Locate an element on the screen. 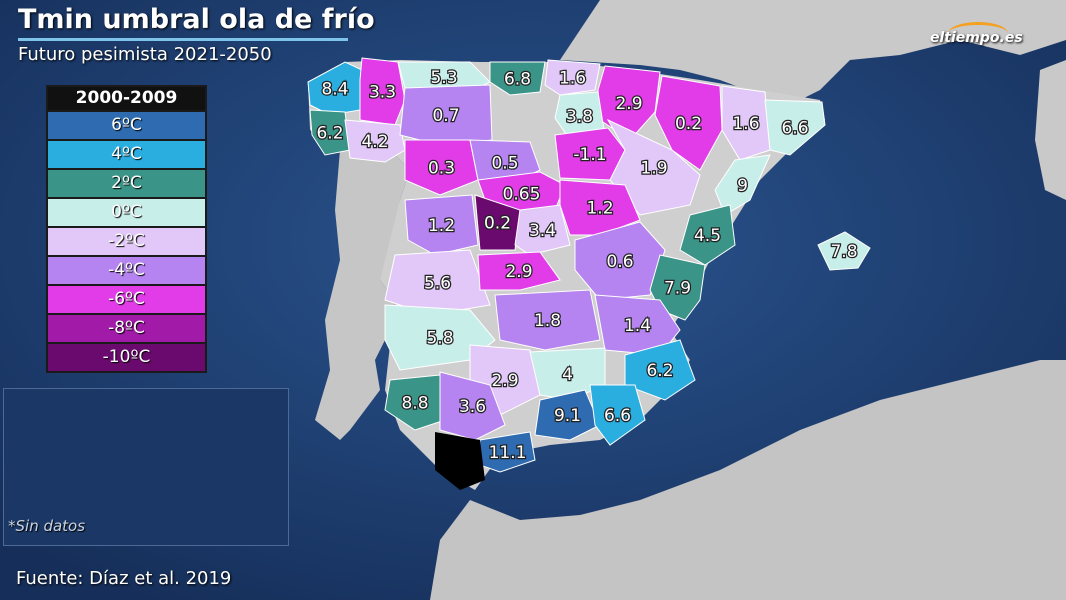 Image resolution: width=1066 pixels, height=600 pixels. province-value: 7.8 is located at coordinates (843, 252).